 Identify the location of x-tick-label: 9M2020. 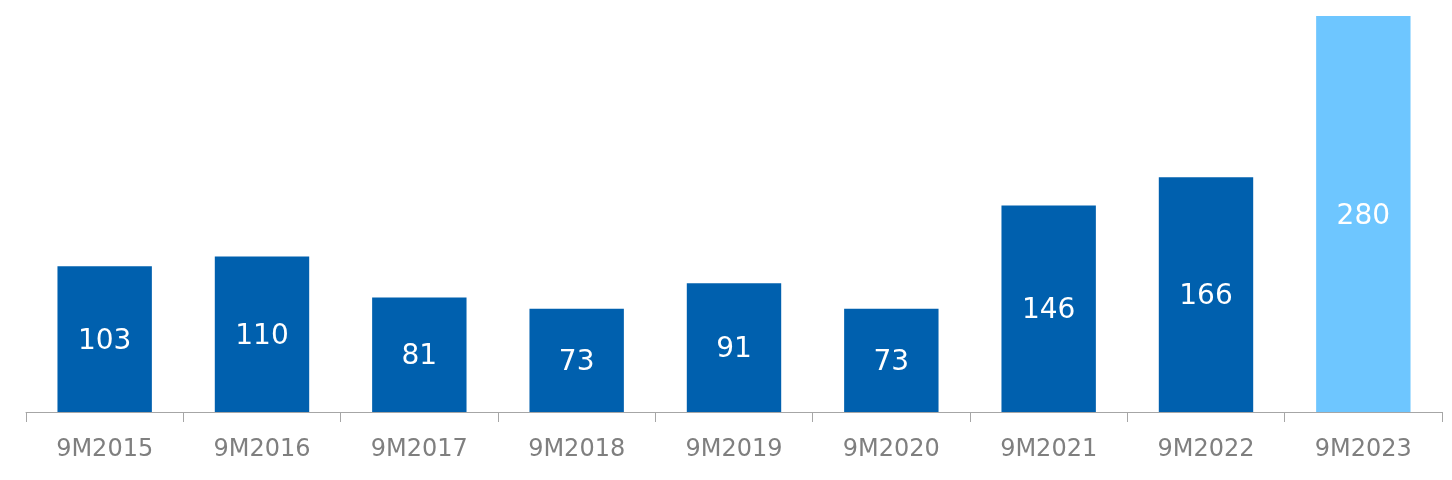
(891, 448).